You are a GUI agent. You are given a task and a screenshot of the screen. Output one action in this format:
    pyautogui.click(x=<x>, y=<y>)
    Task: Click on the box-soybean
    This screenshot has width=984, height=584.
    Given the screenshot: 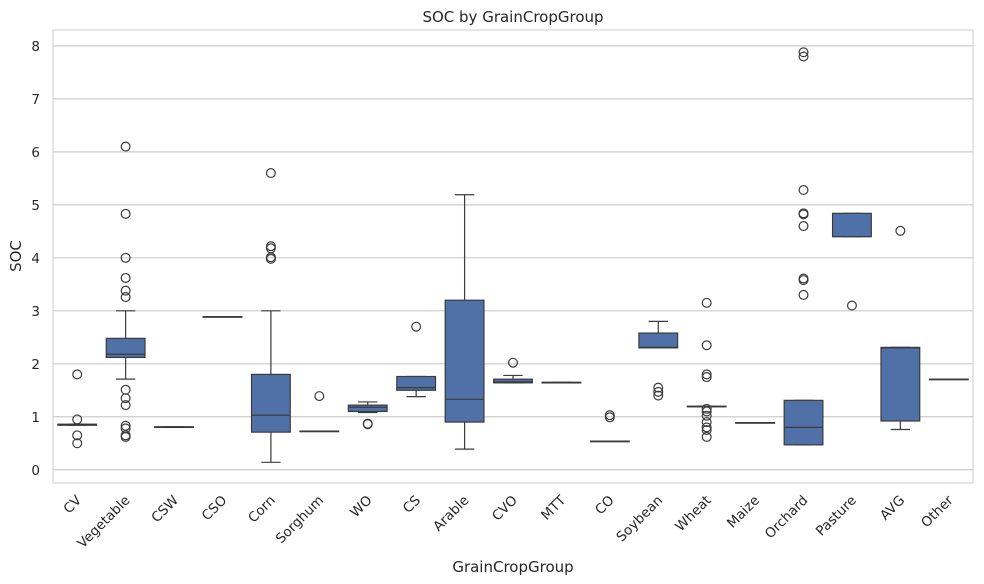 What is the action you would take?
    pyautogui.click(x=658, y=360)
    